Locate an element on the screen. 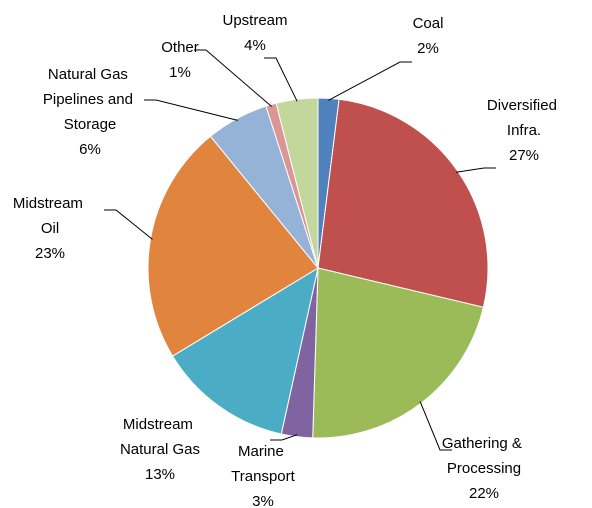 The width and height of the screenshot is (592, 508). label-line: Pipelines and is located at coordinates (90, 99).